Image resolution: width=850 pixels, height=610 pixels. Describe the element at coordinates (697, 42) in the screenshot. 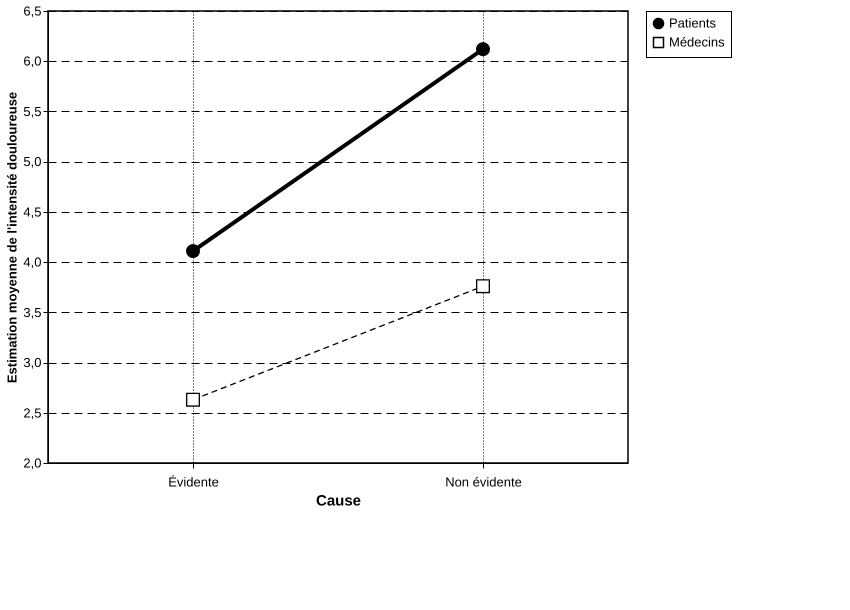

I see `legend-label: Médecins` at that location.